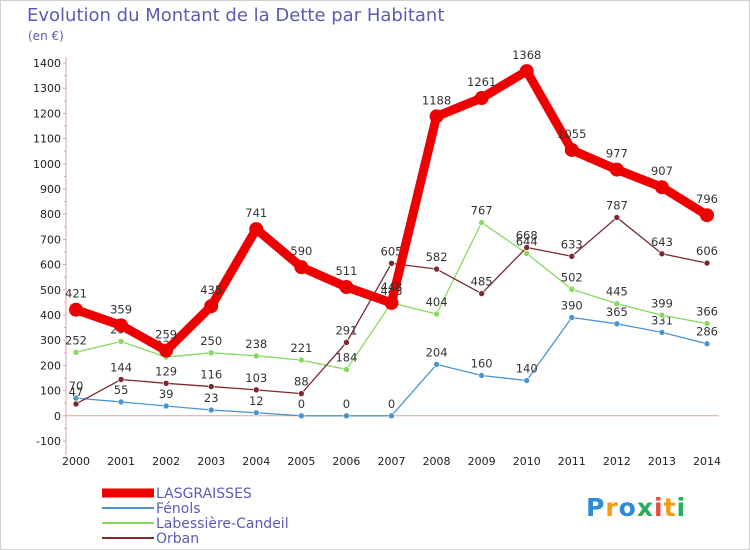 This screenshot has width=750, height=550. Describe the element at coordinates (526, 55) in the screenshot. I see `data-label-lasgraisses: 1368` at that location.